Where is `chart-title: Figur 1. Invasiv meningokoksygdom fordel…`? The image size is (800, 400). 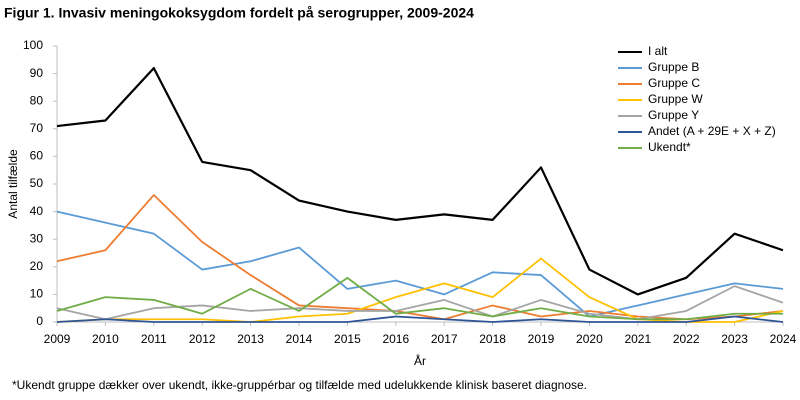
chart-title: Figur 1. Invasiv meningokoksygdom fordel… is located at coordinates (239, 13).